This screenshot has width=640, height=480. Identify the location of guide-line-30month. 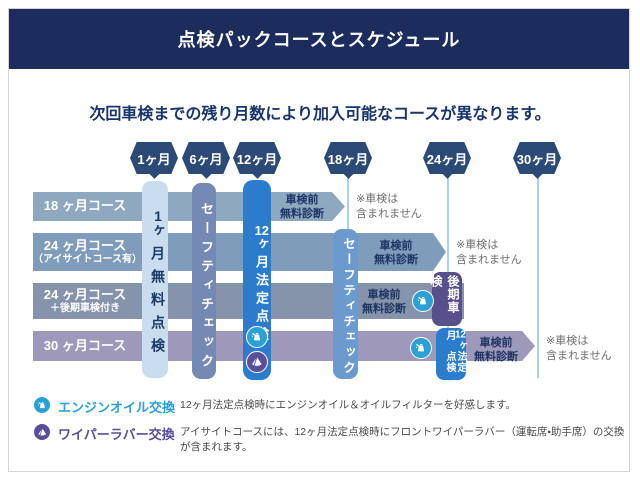
(538, 277).